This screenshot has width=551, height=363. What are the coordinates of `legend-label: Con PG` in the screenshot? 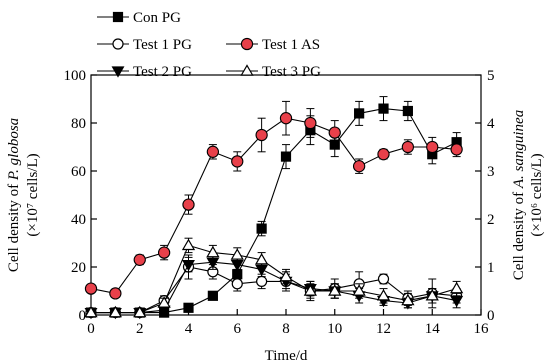 It's located at (157, 18).